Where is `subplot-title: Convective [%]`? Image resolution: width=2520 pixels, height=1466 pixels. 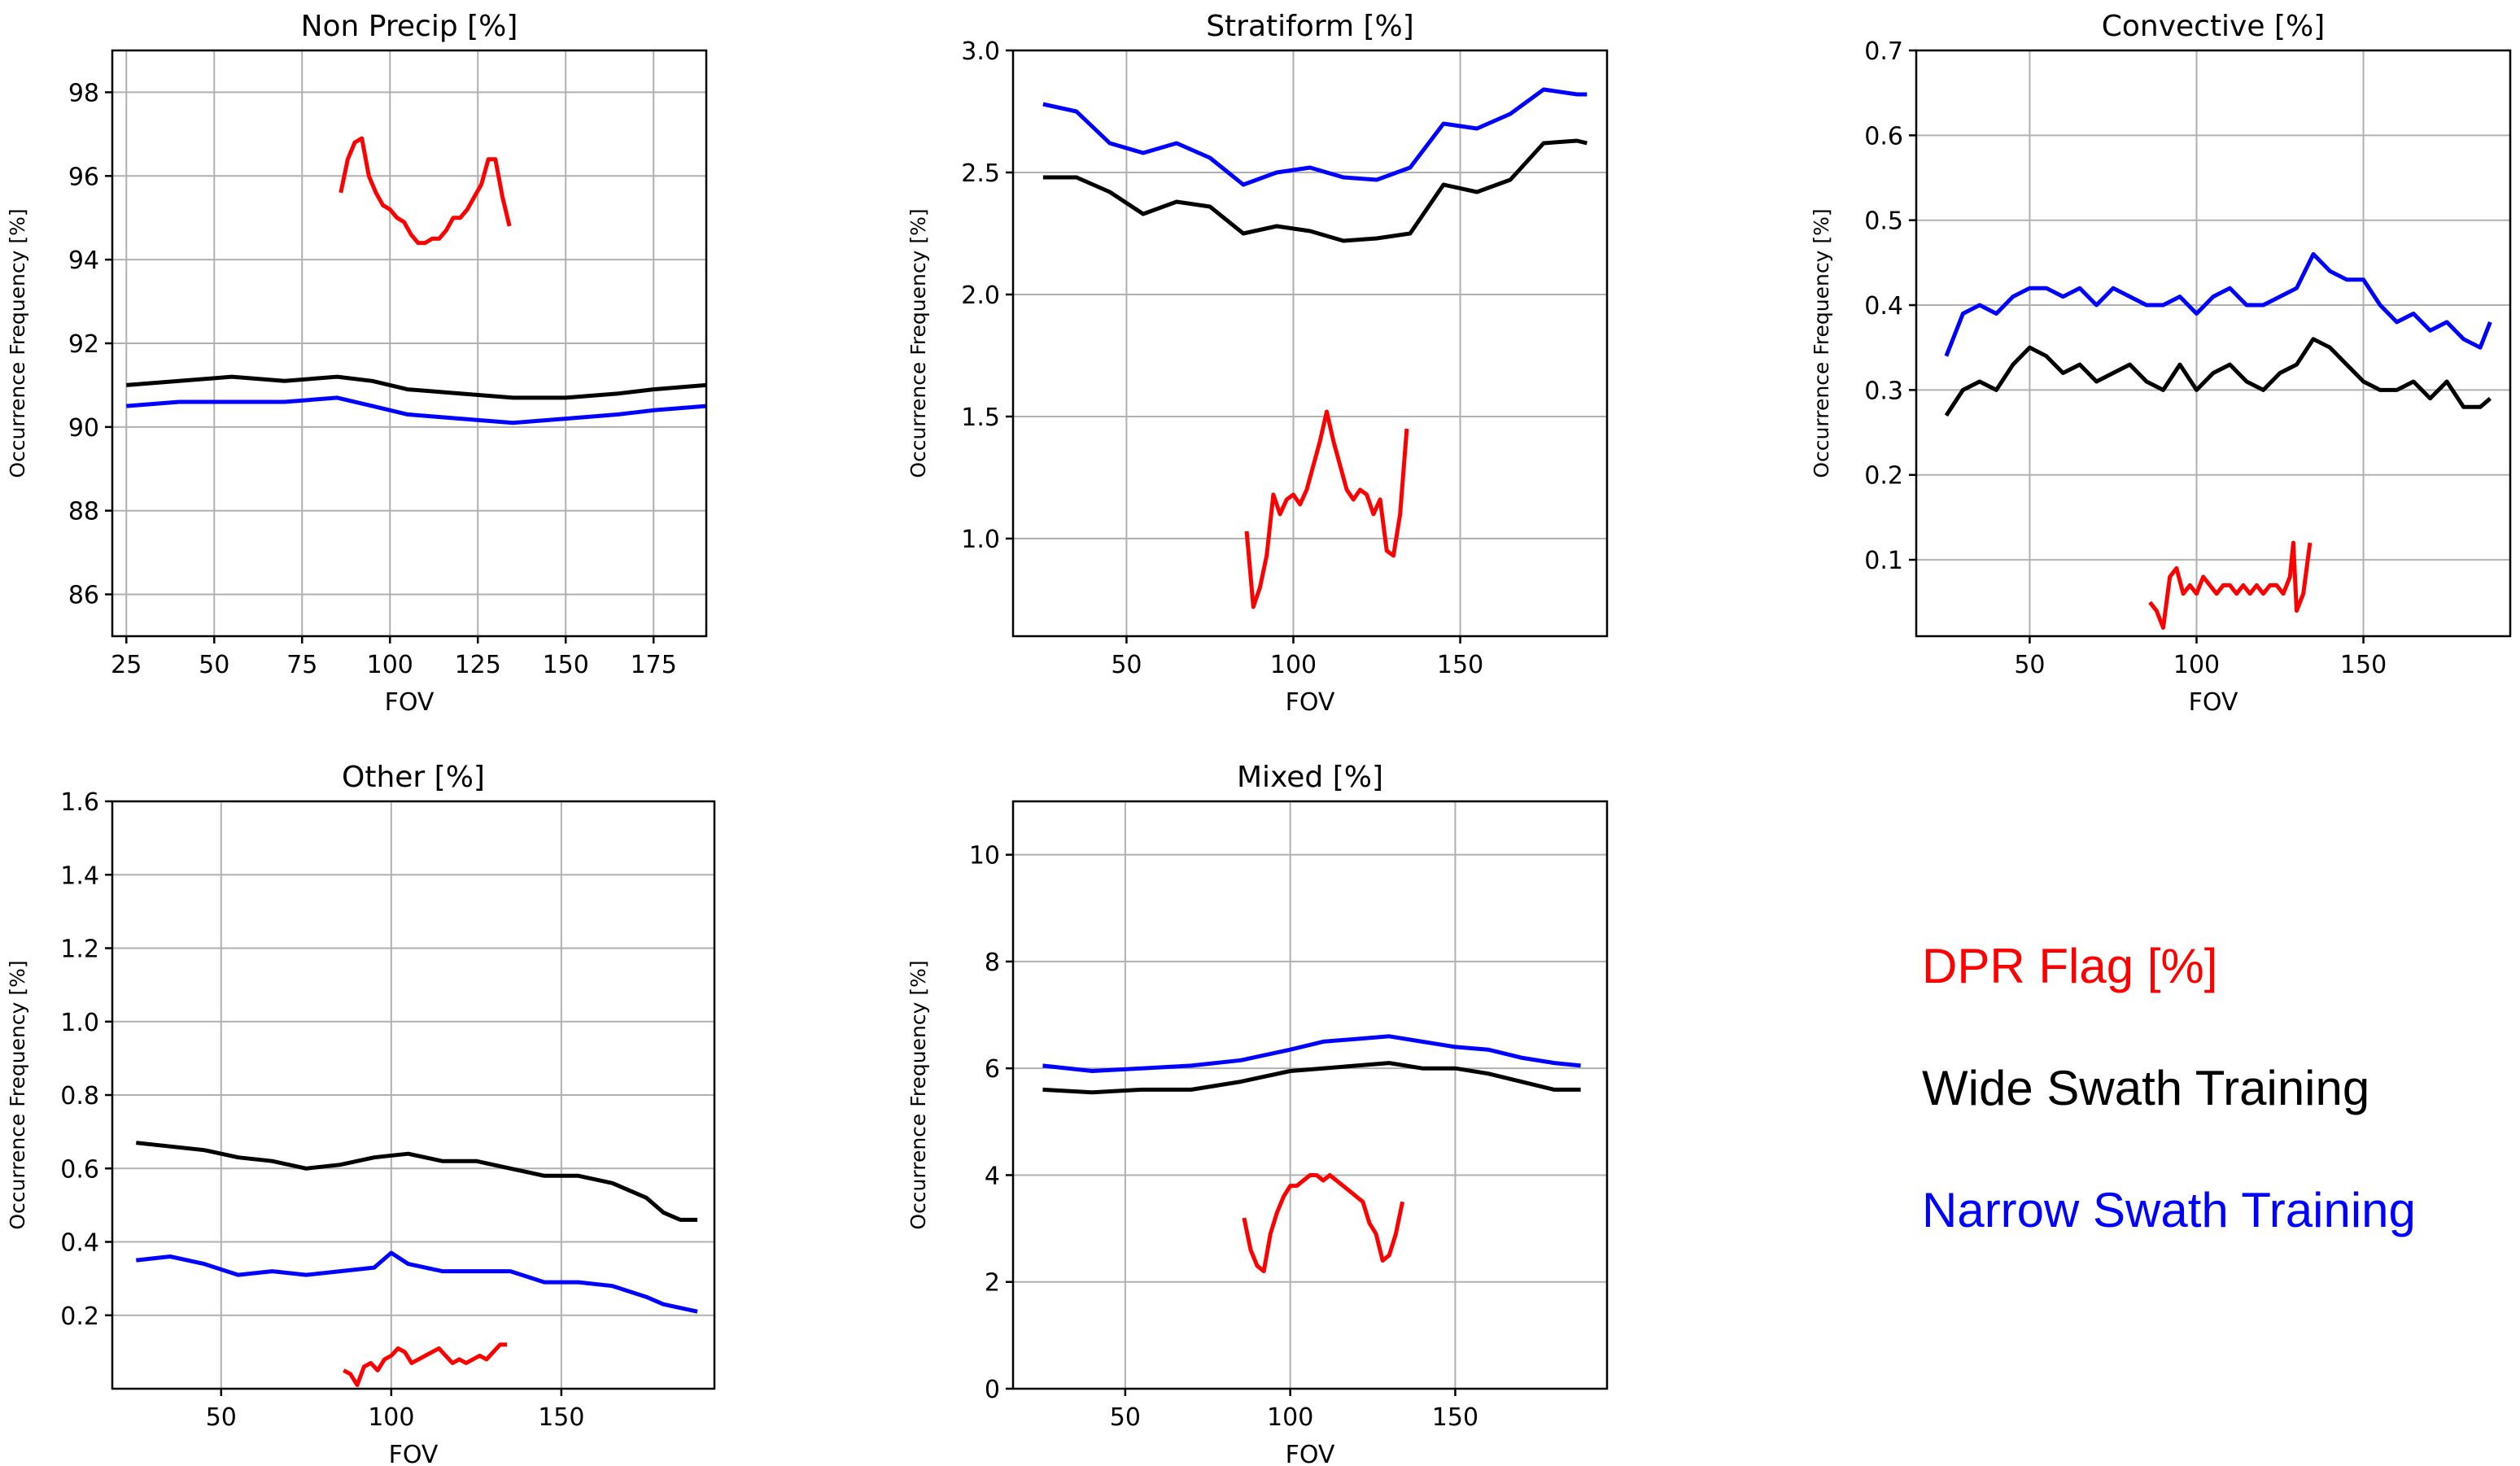
subplot-title: Convective [%] is located at coordinates (2214, 26).